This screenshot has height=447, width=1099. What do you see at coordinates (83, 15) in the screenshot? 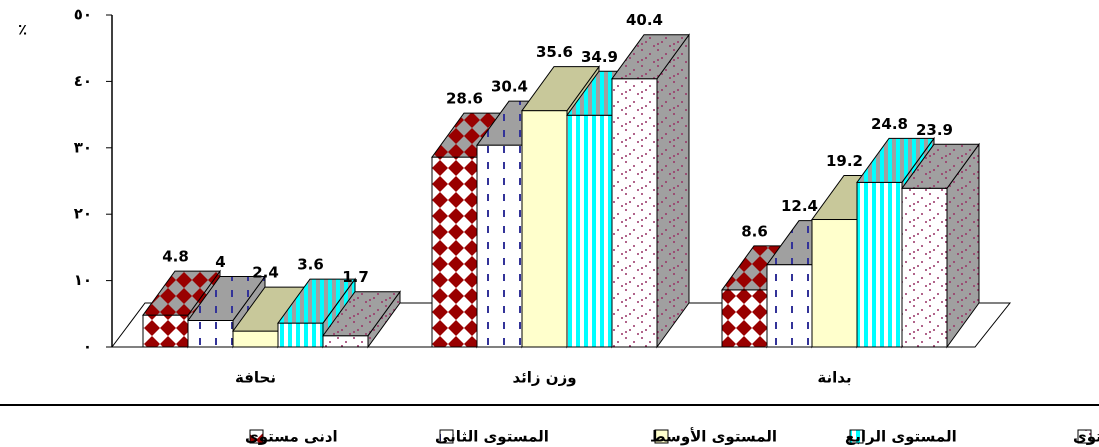
I see `y-tick-label: ٥٠` at bounding box center [83, 15].